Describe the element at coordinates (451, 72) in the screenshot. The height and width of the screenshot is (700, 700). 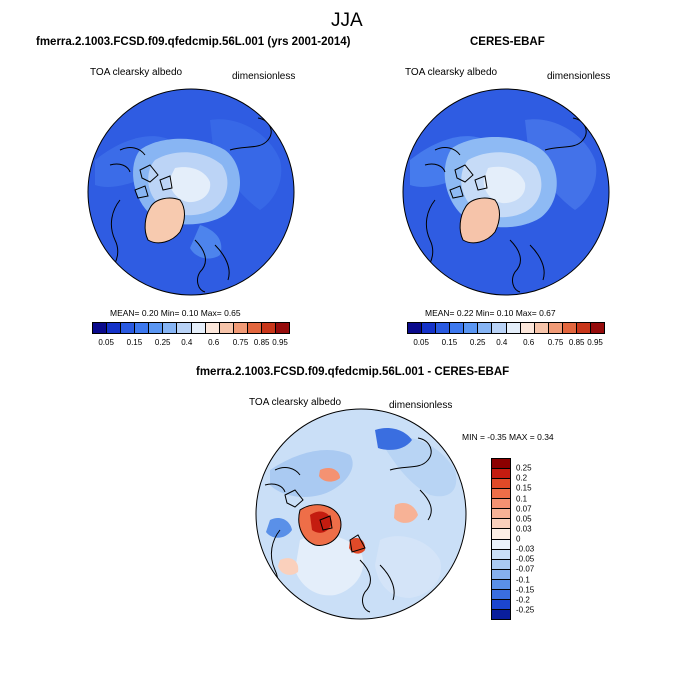
I see `right-variable-label: TOA clearsky albedo` at that location.